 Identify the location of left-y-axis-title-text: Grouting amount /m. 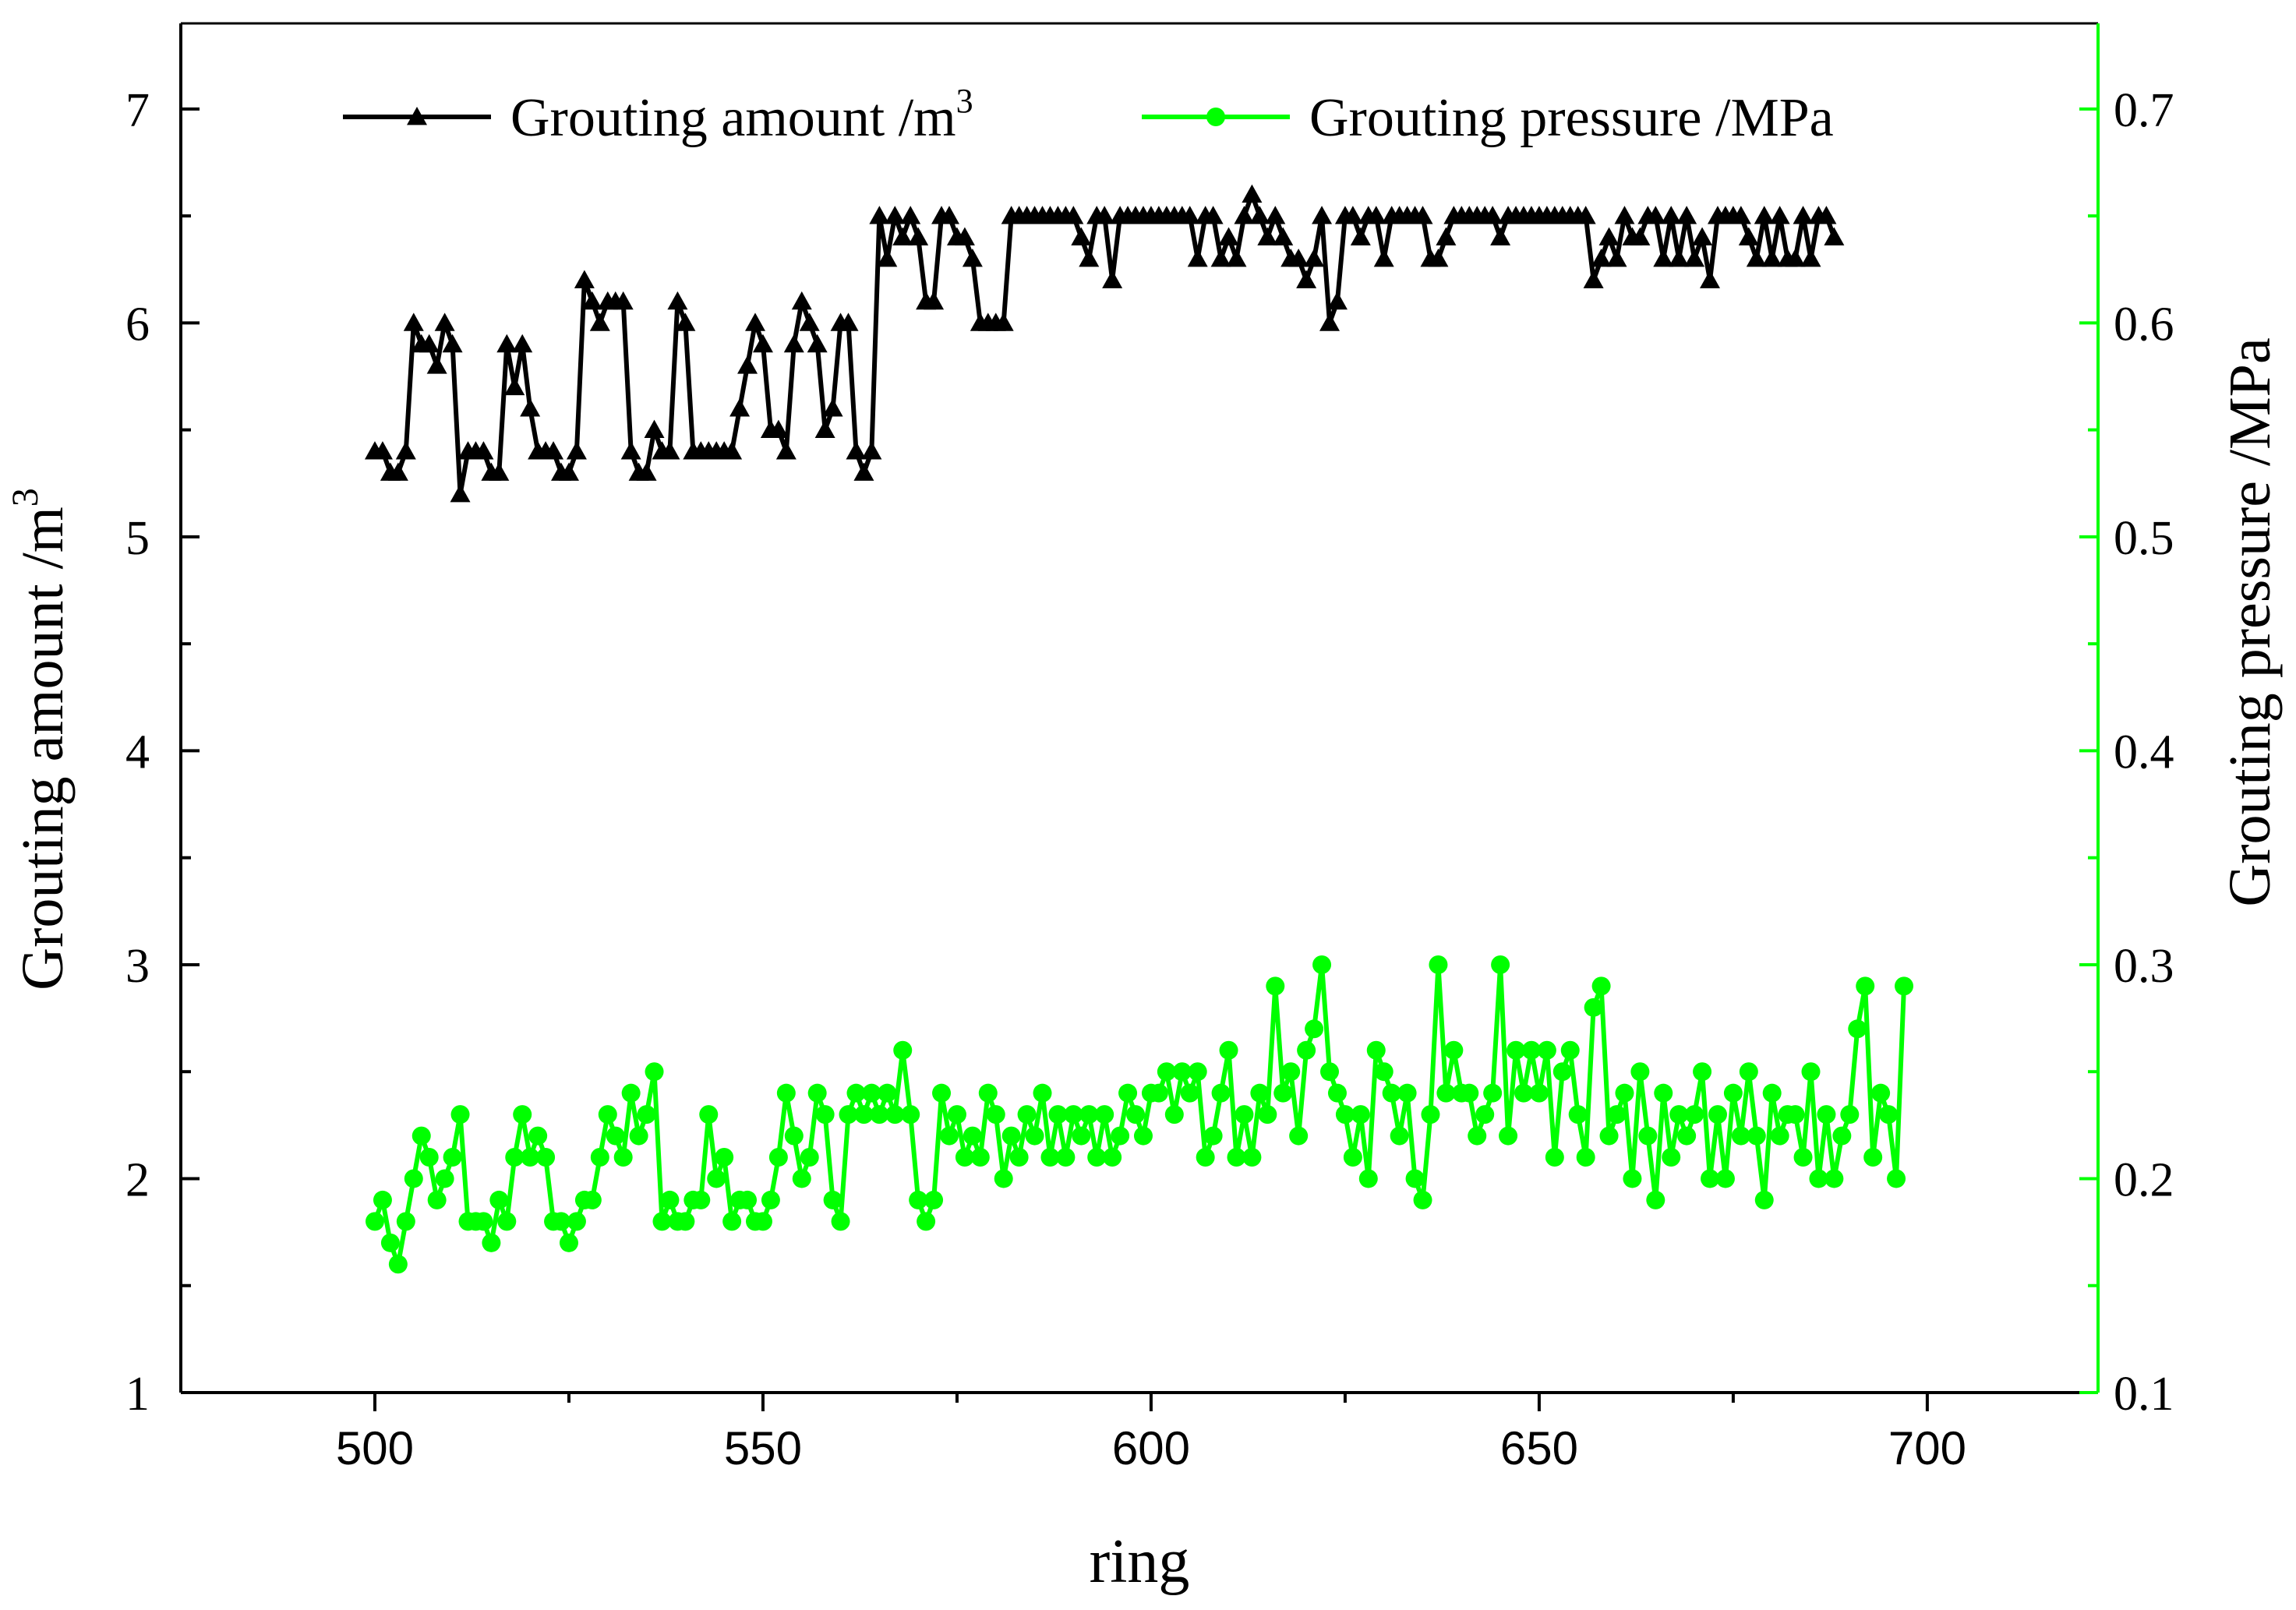
(43, 748).